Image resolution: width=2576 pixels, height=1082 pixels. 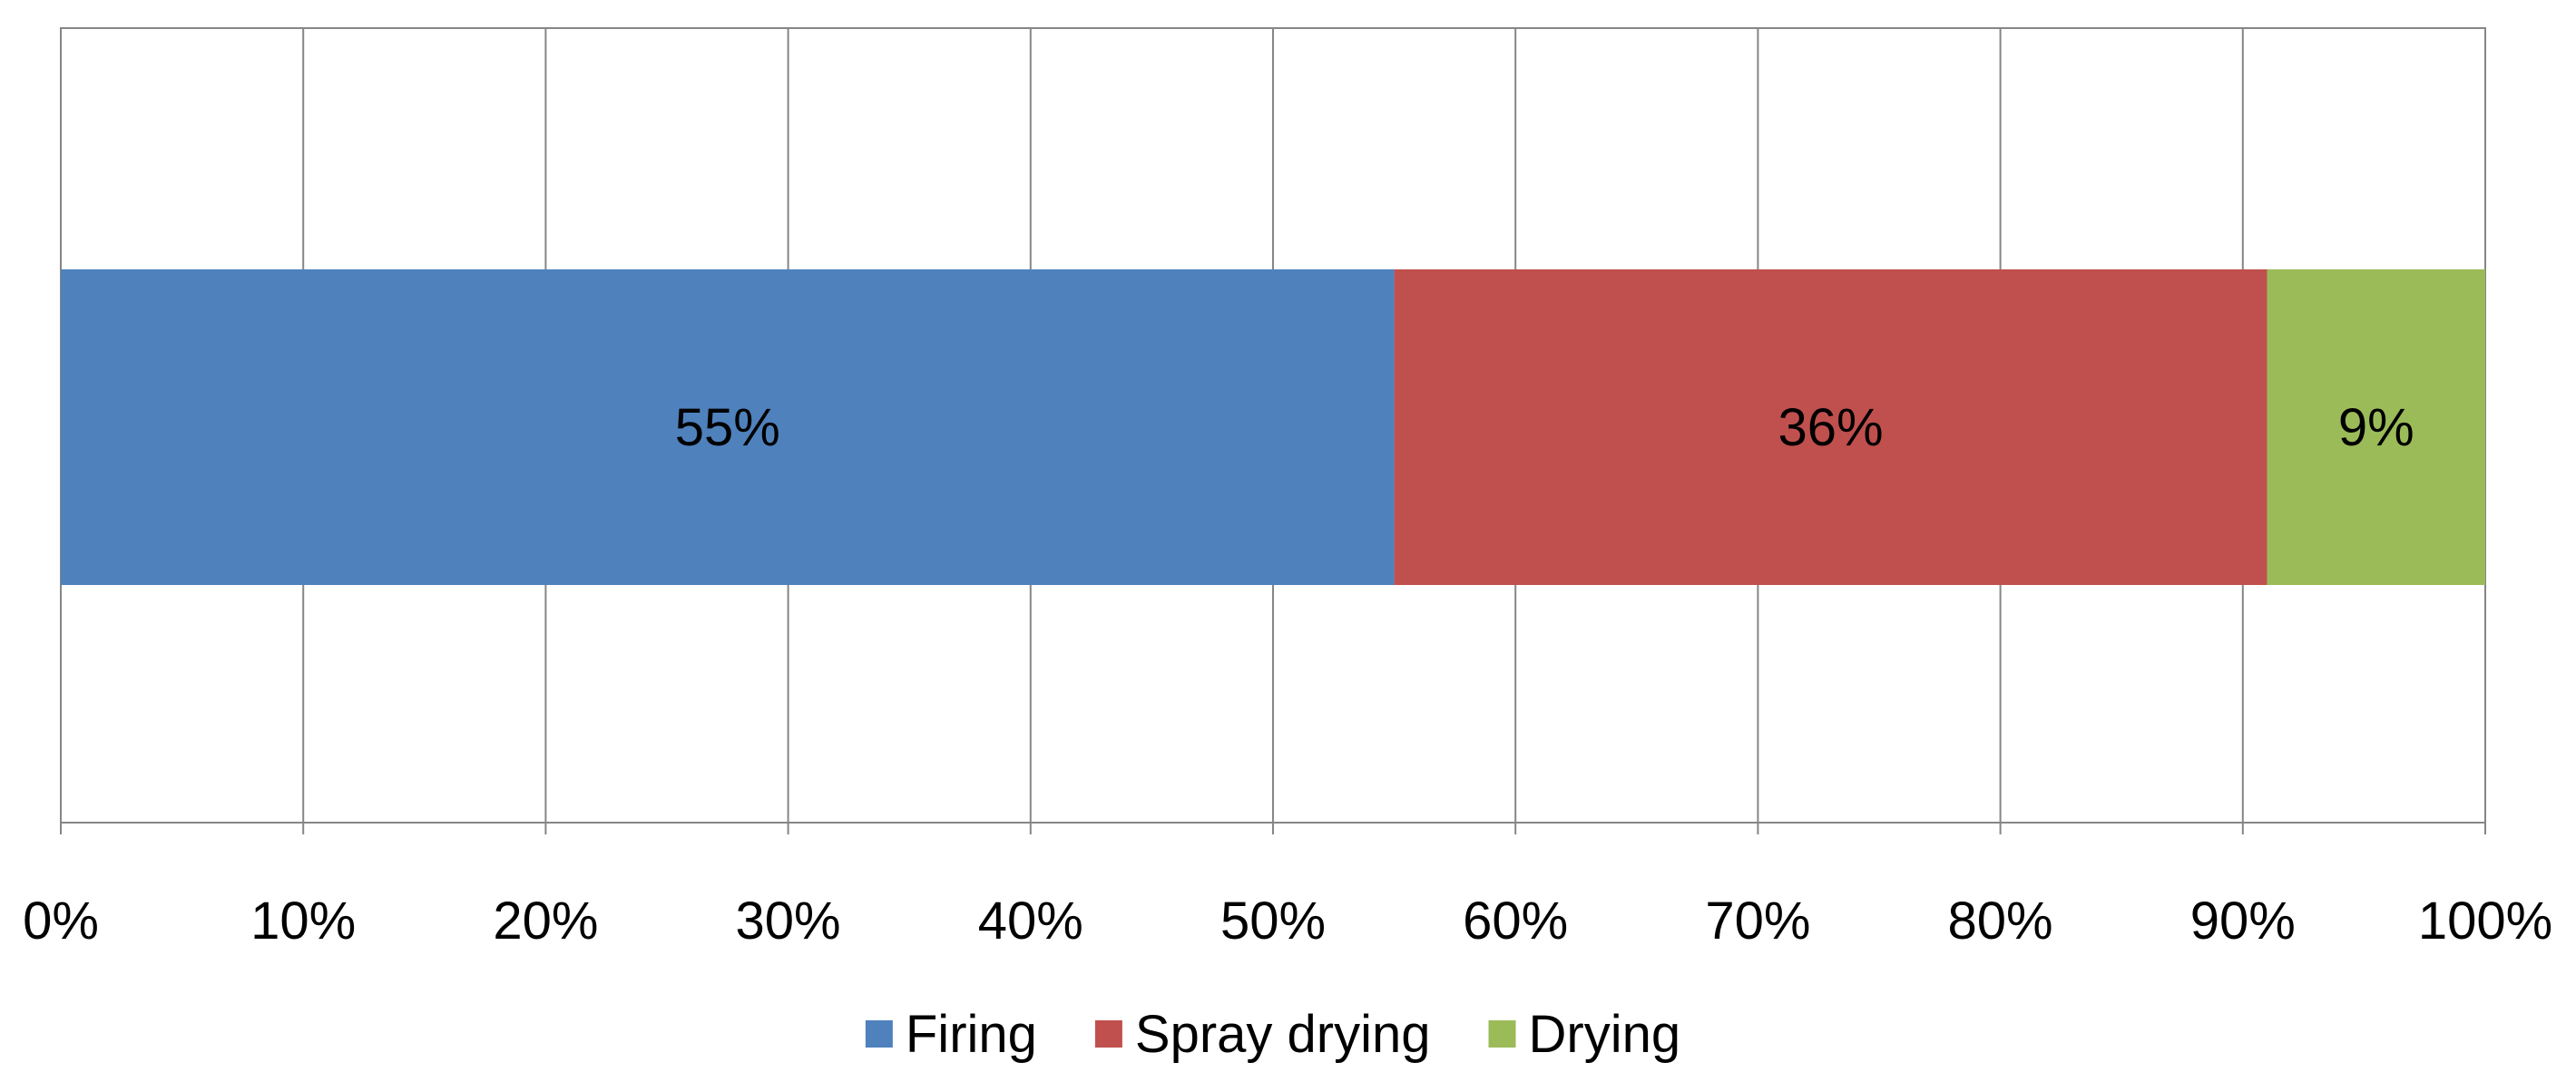 I want to click on data-label: 36%, so click(x=1831, y=428).